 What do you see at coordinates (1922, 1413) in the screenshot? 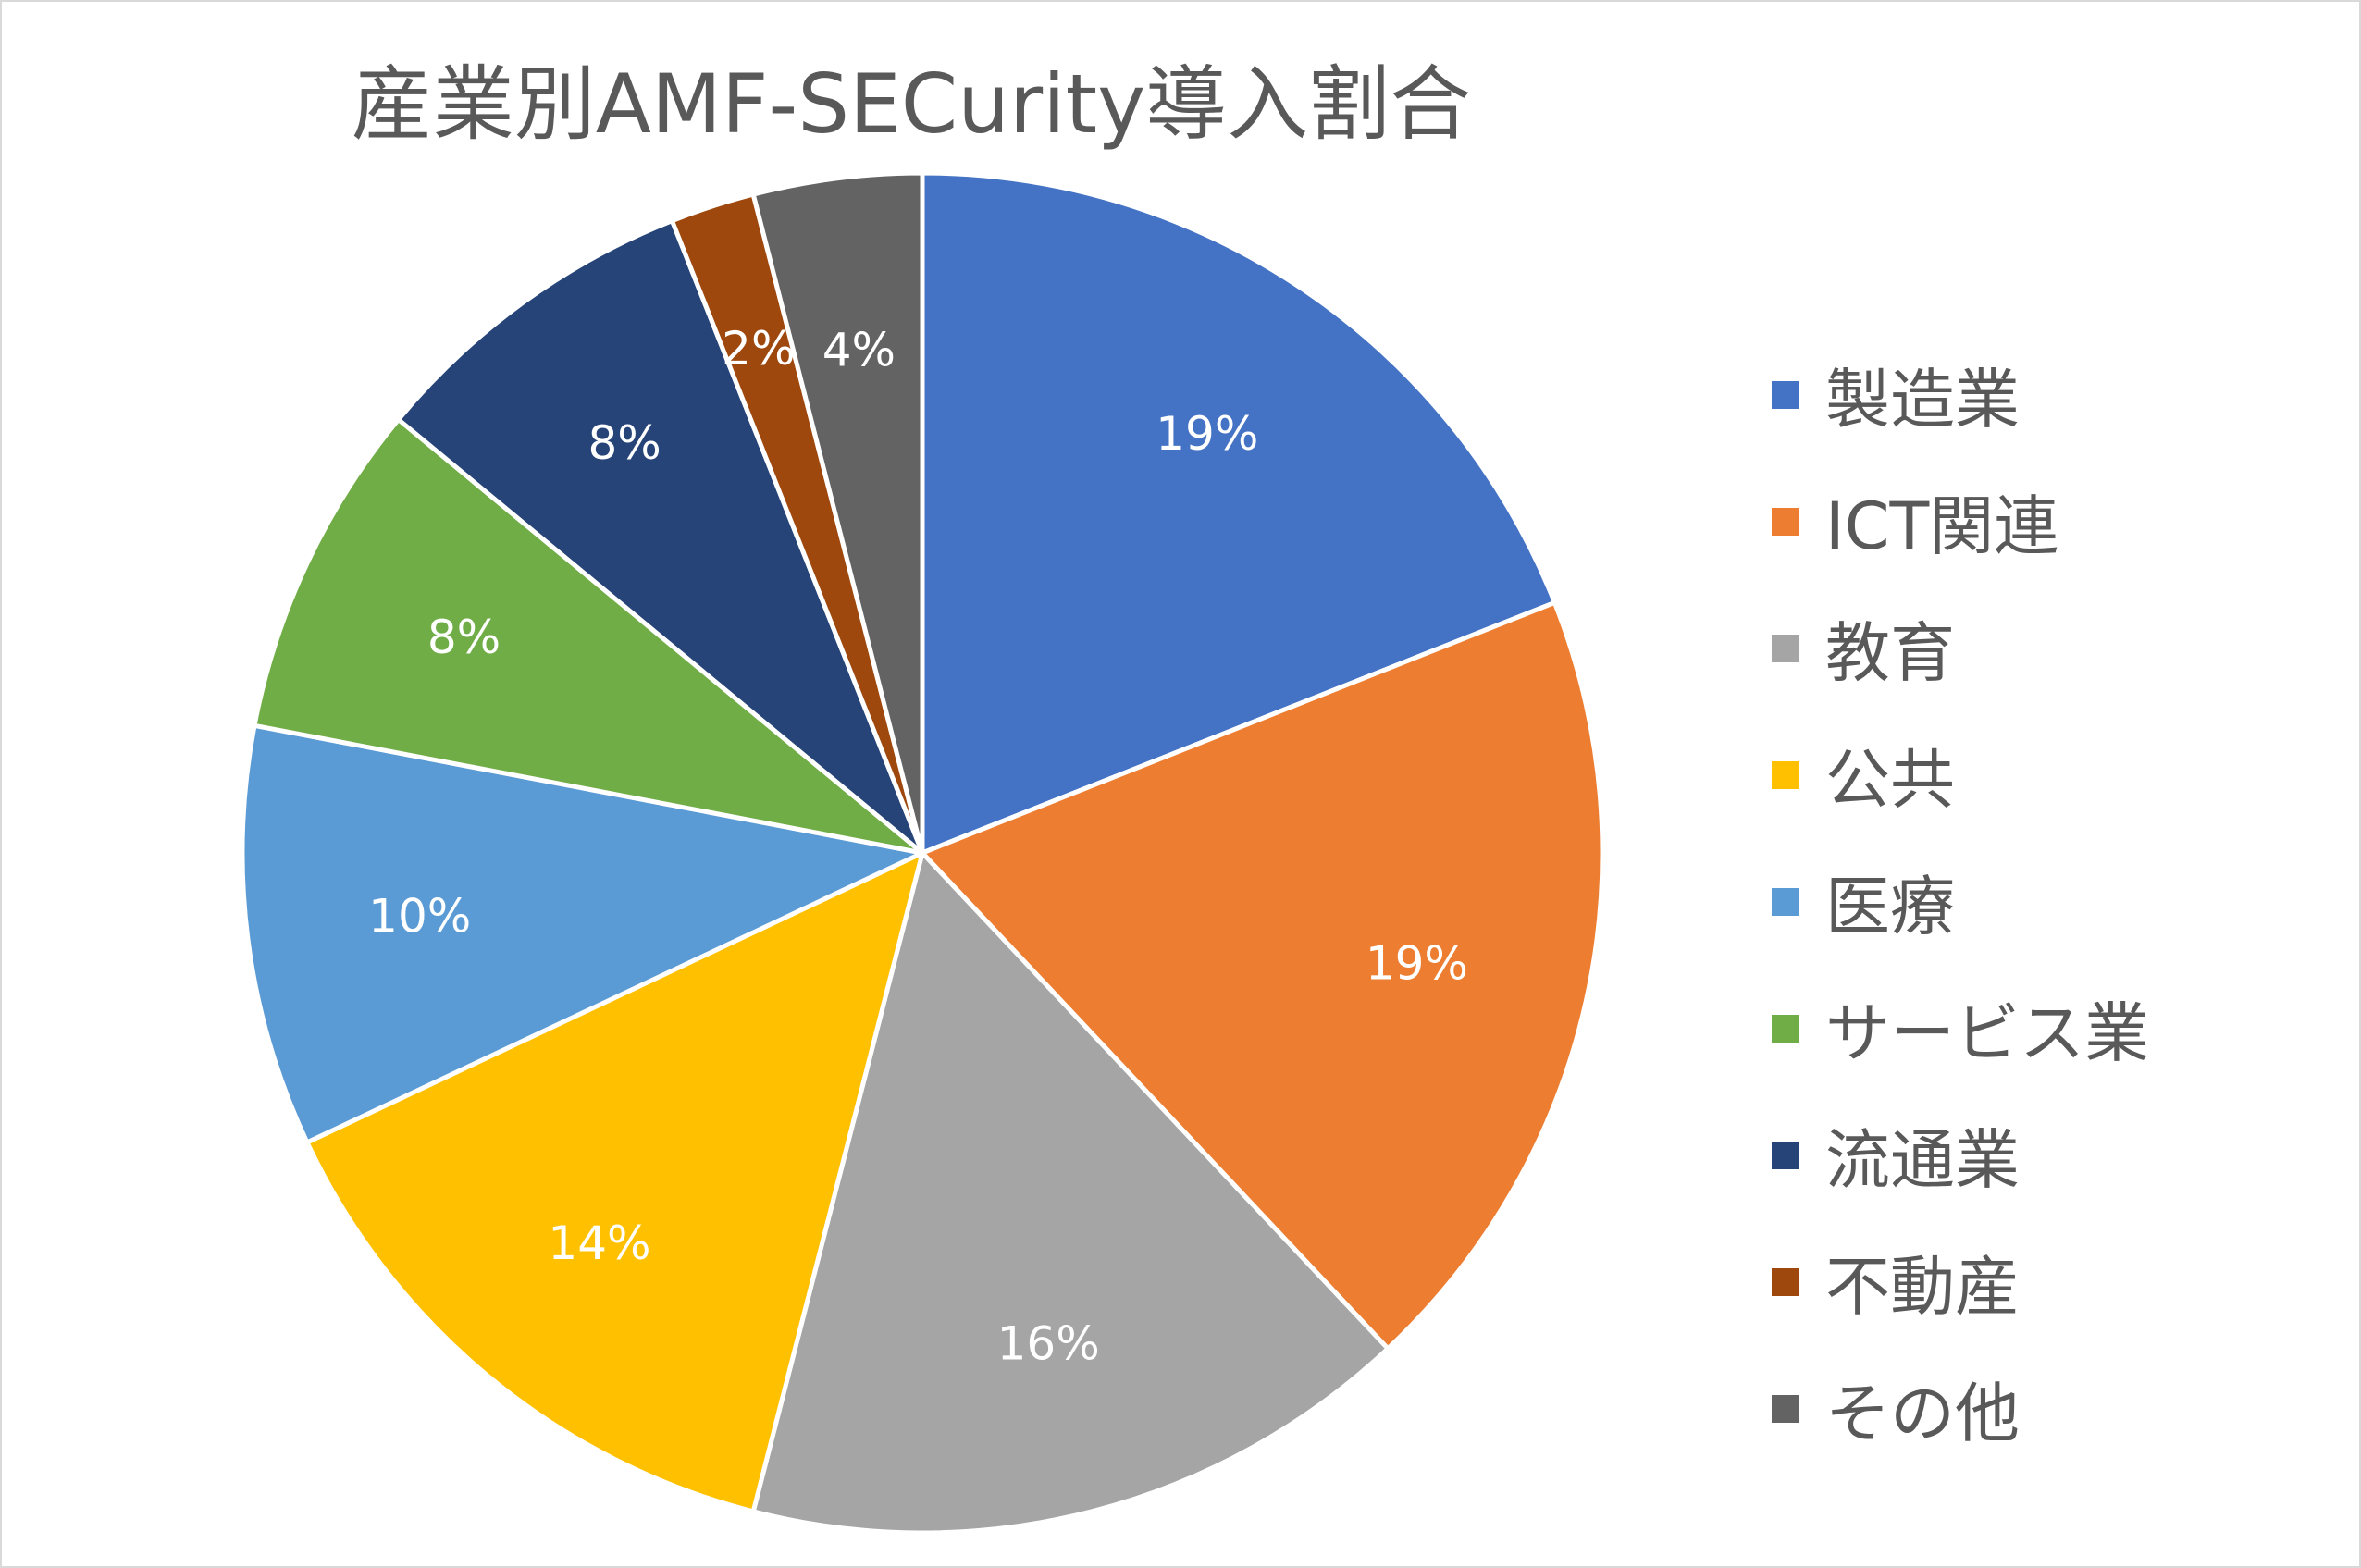
I see `legend-label-9: その他` at bounding box center [1922, 1413].